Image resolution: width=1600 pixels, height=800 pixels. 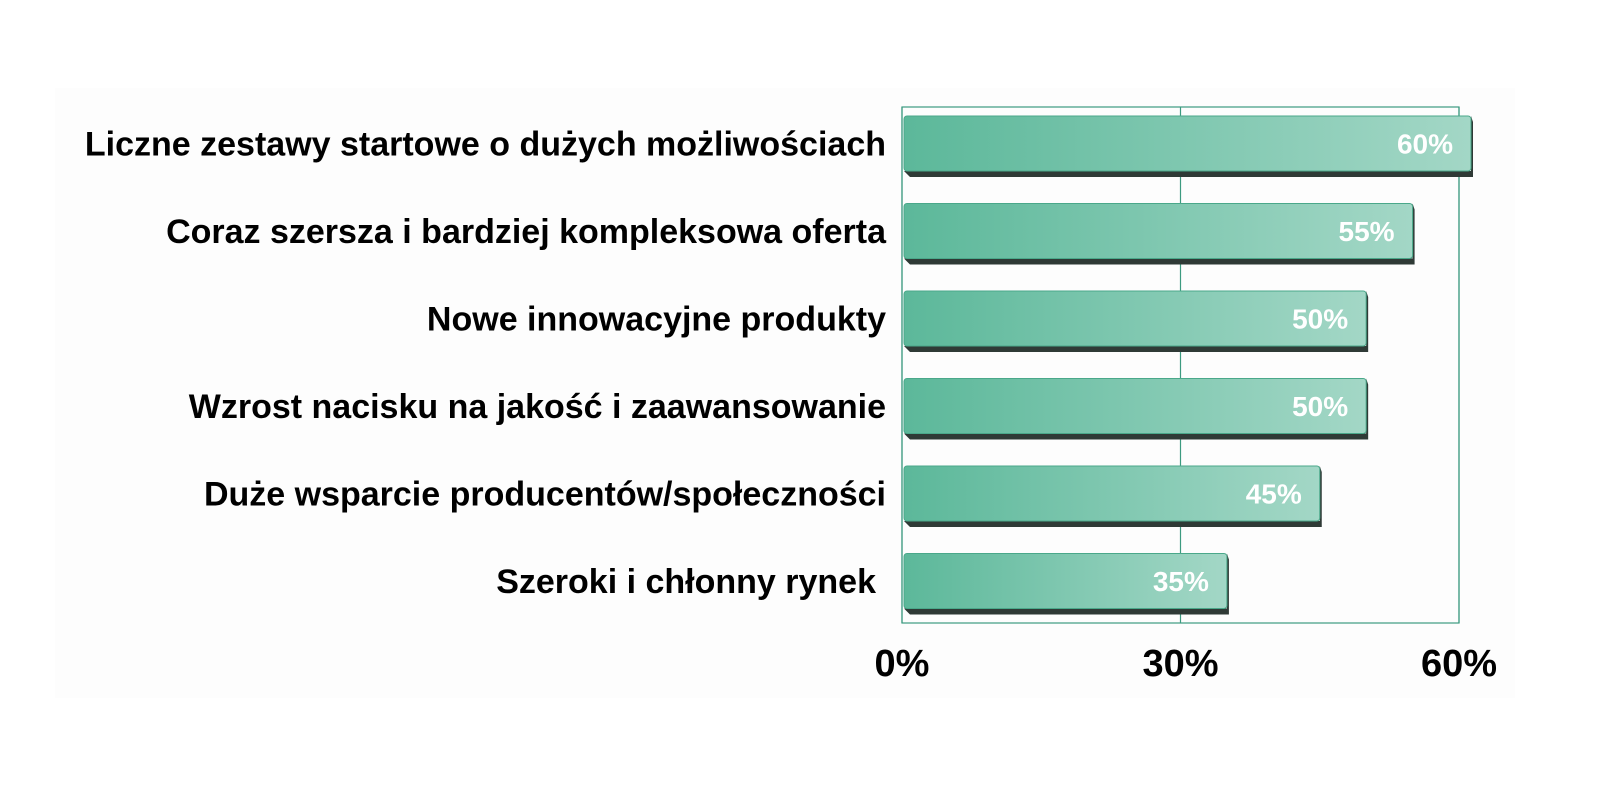 I want to click on bar-value-label: 35%, so click(x=1181, y=581).